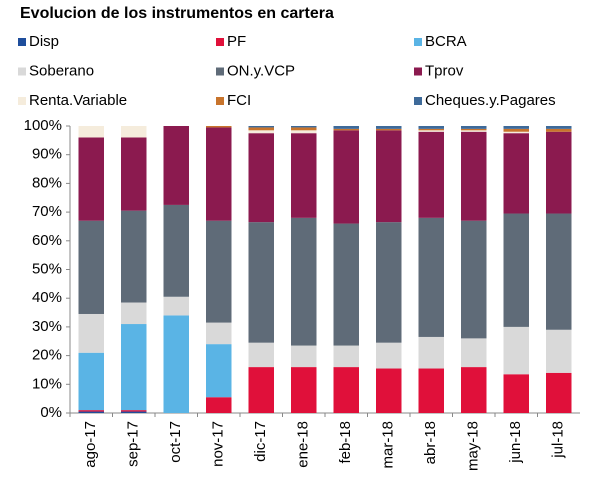 Image resolution: width=589 pixels, height=493 pixels. Describe the element at coordinates (446, 41) in the screenshot. I see `legend-label: BCRA` at that location.